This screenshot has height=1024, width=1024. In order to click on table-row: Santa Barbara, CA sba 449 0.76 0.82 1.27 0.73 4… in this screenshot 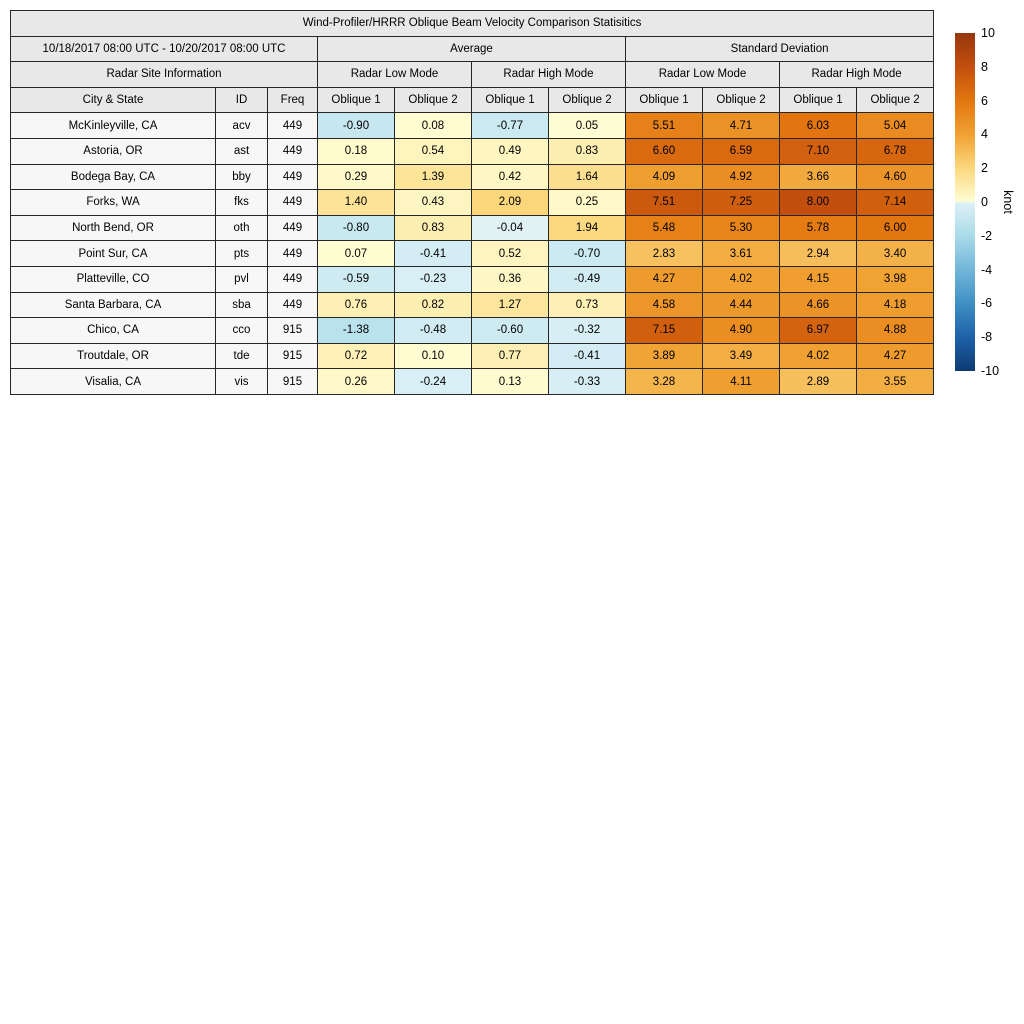, I will do `click(472, 305)`.